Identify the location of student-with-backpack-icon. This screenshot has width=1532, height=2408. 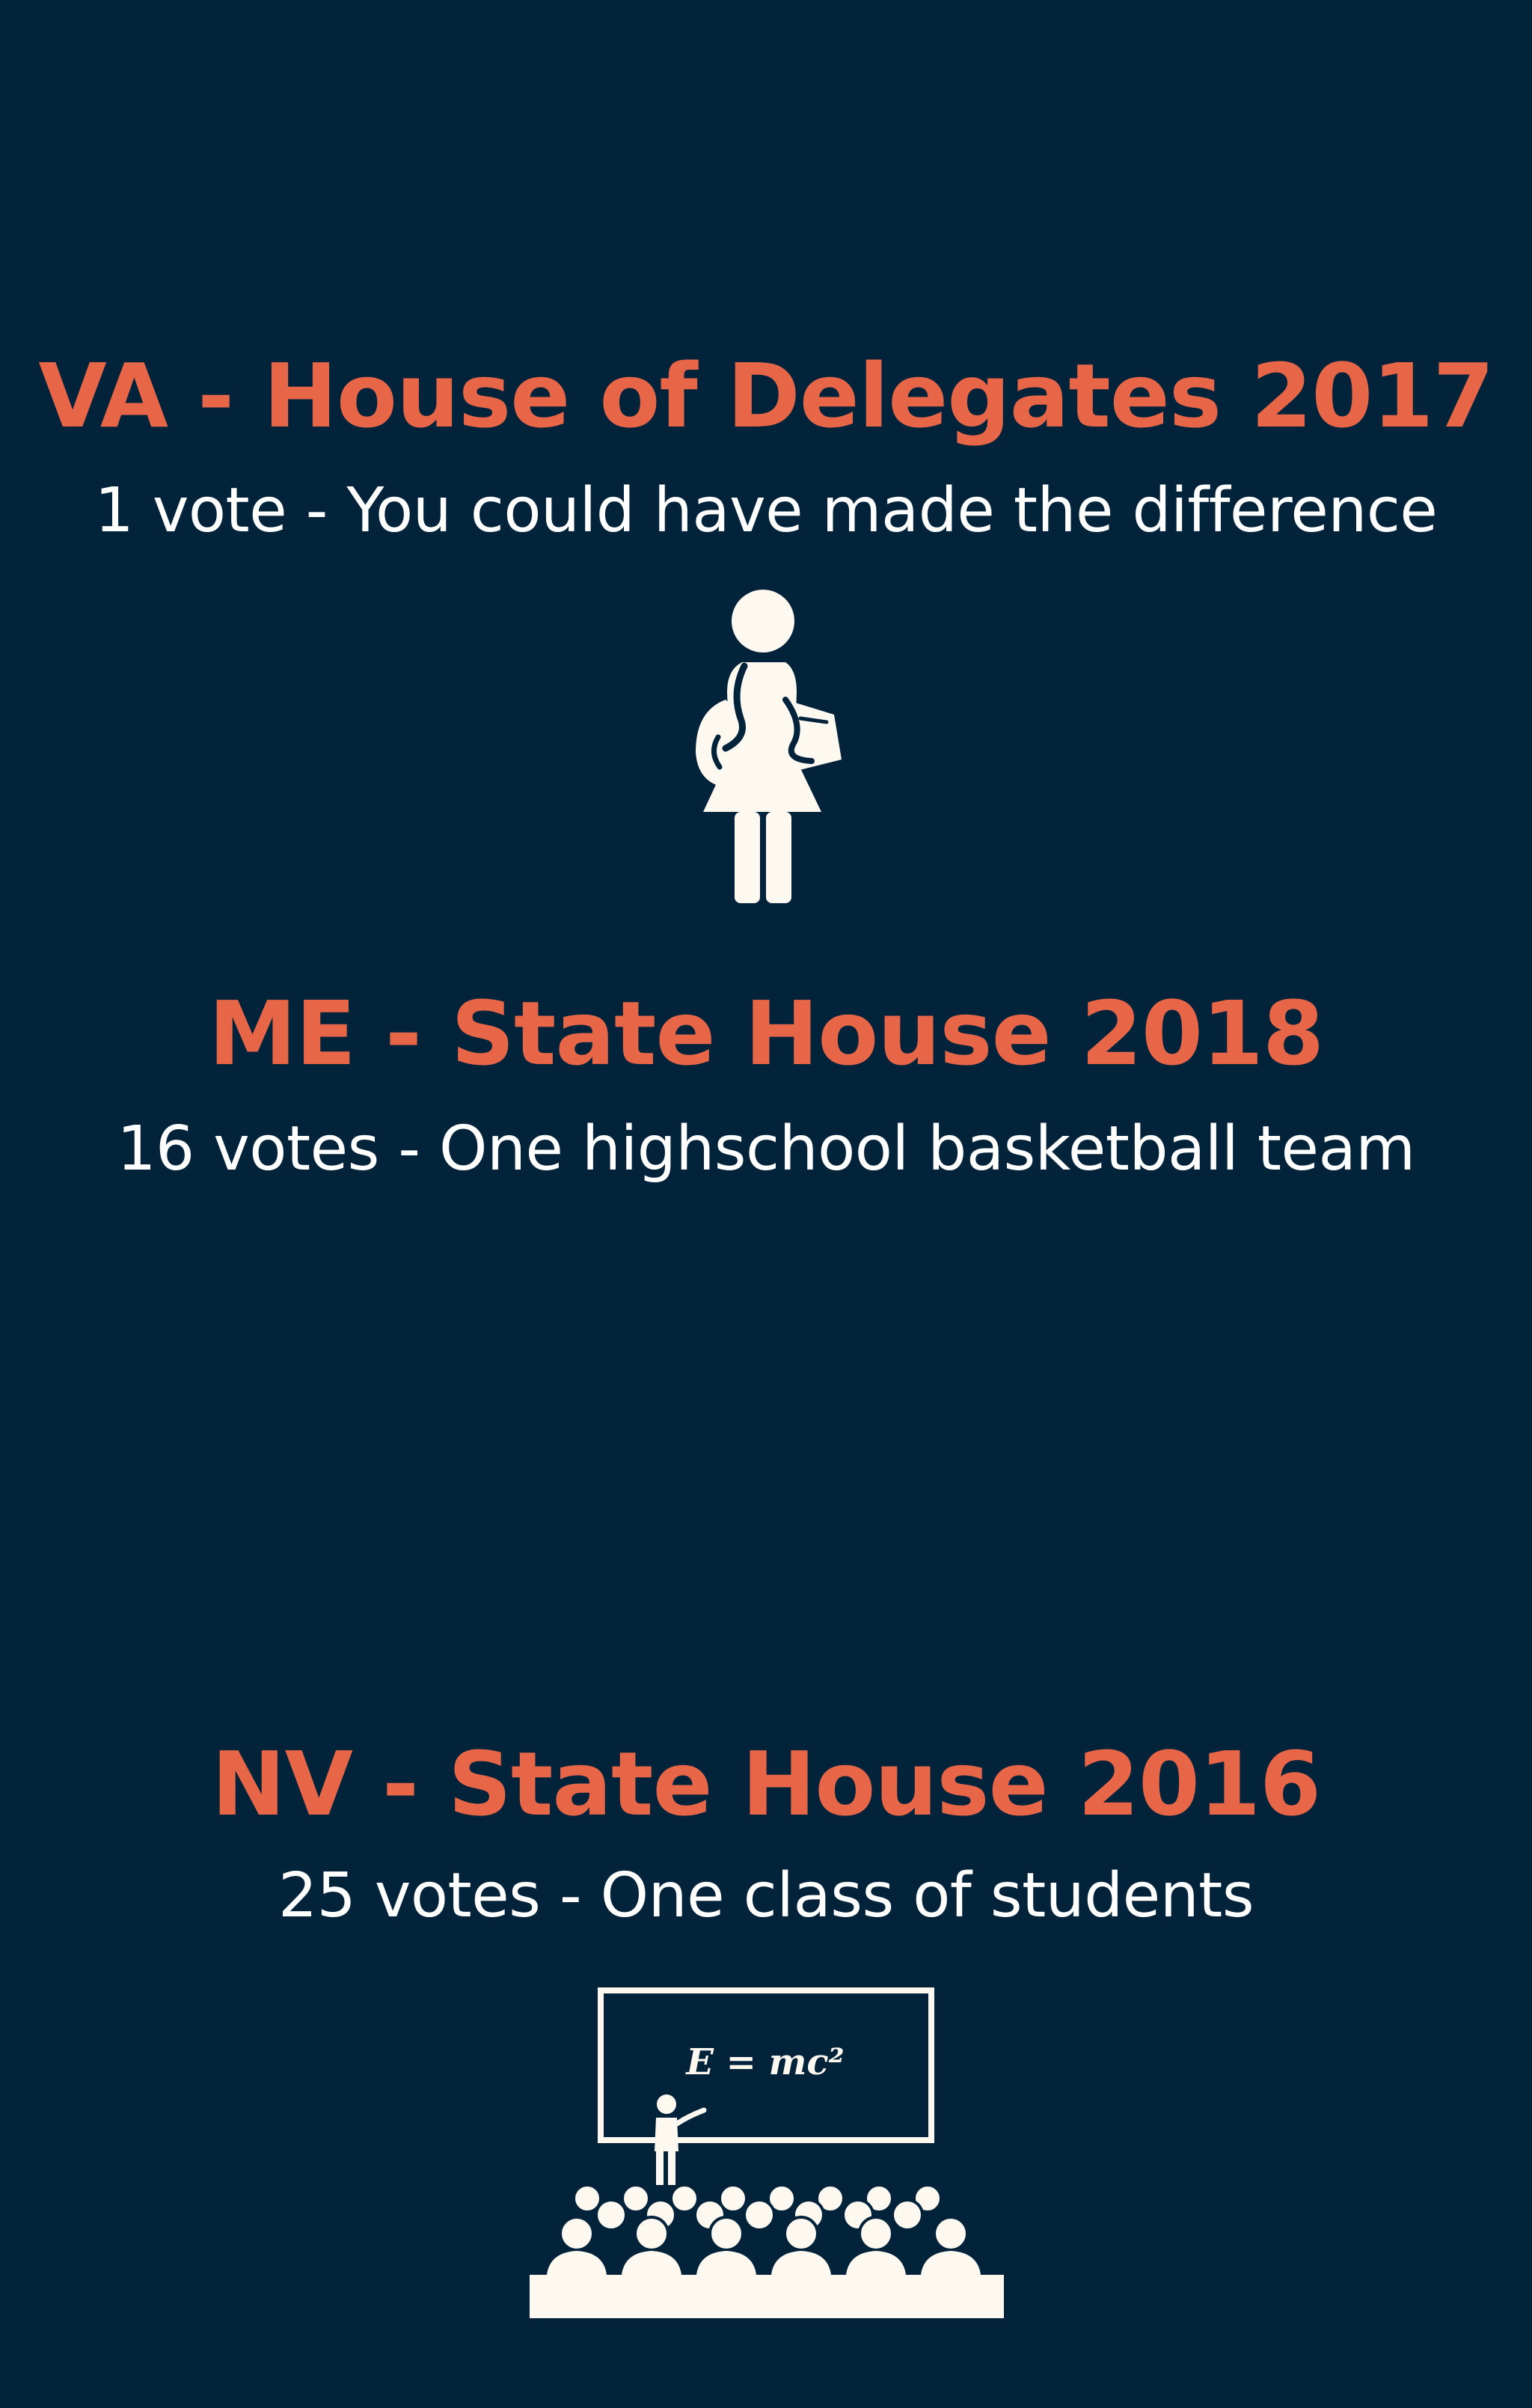
(769, 746).